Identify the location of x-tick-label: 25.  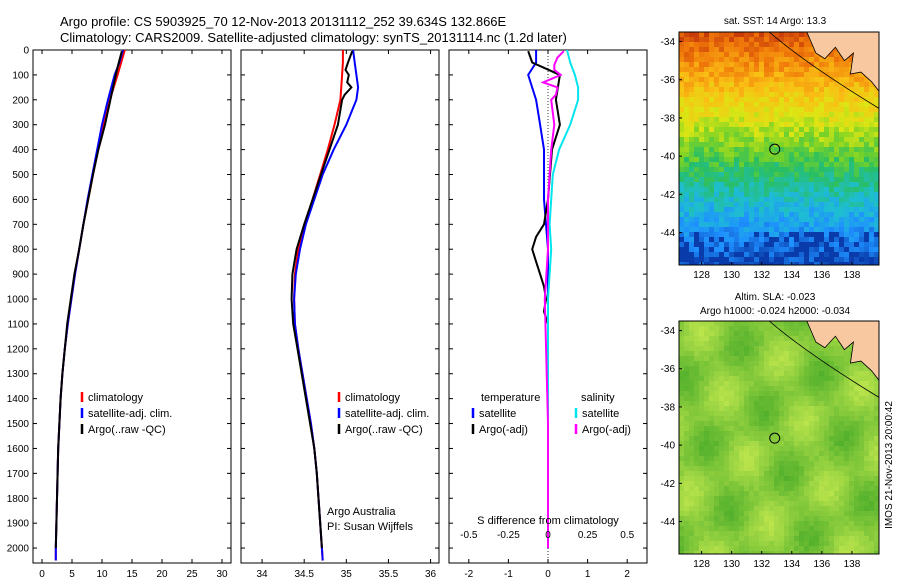
(192, 574).